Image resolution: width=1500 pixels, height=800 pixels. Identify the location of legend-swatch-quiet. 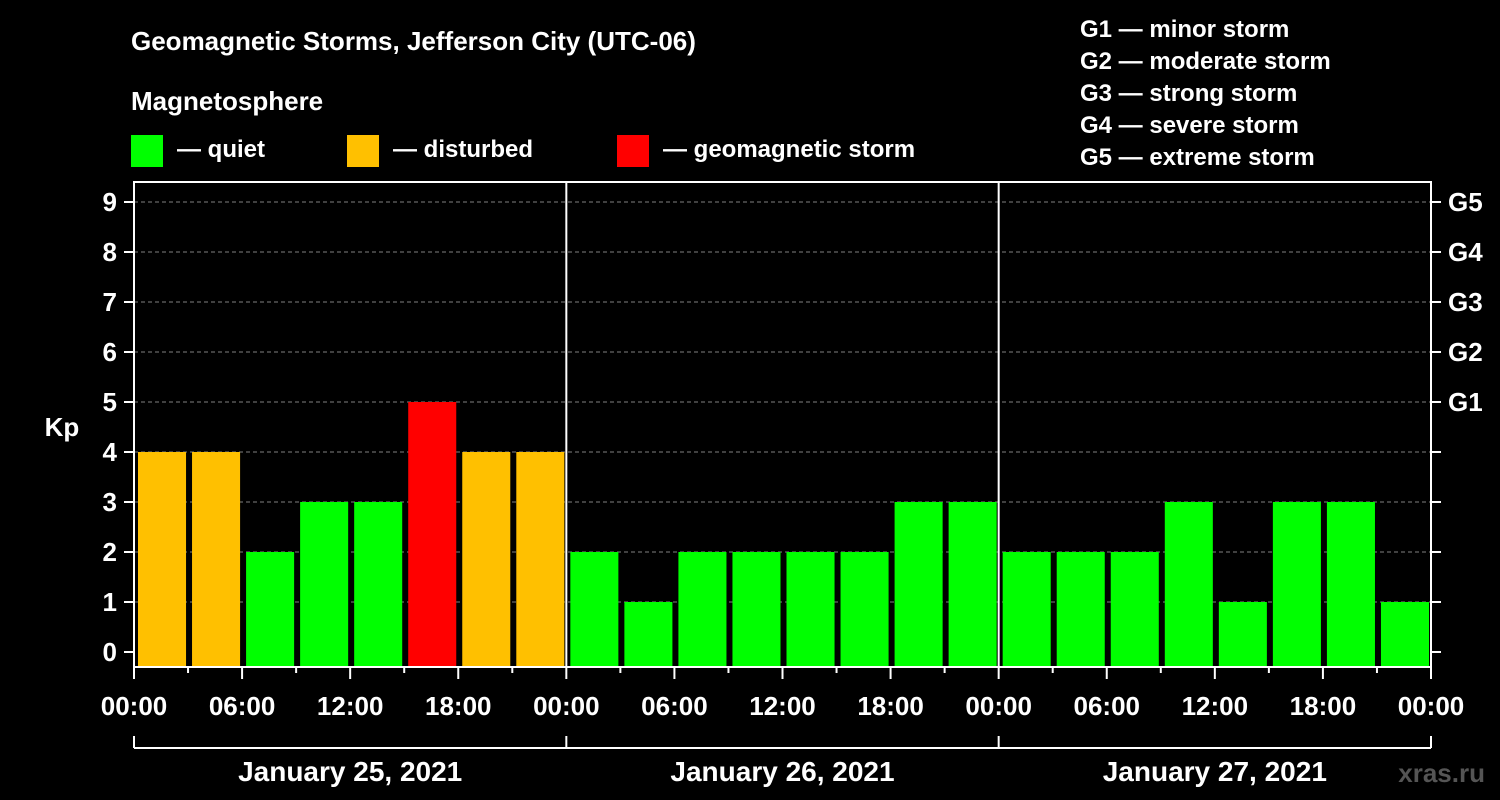
(147, 151).